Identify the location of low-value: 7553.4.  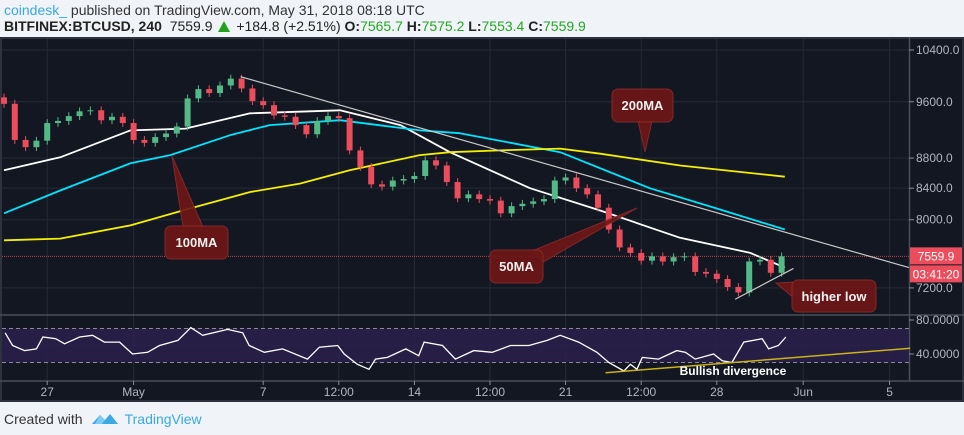
(503, 26).